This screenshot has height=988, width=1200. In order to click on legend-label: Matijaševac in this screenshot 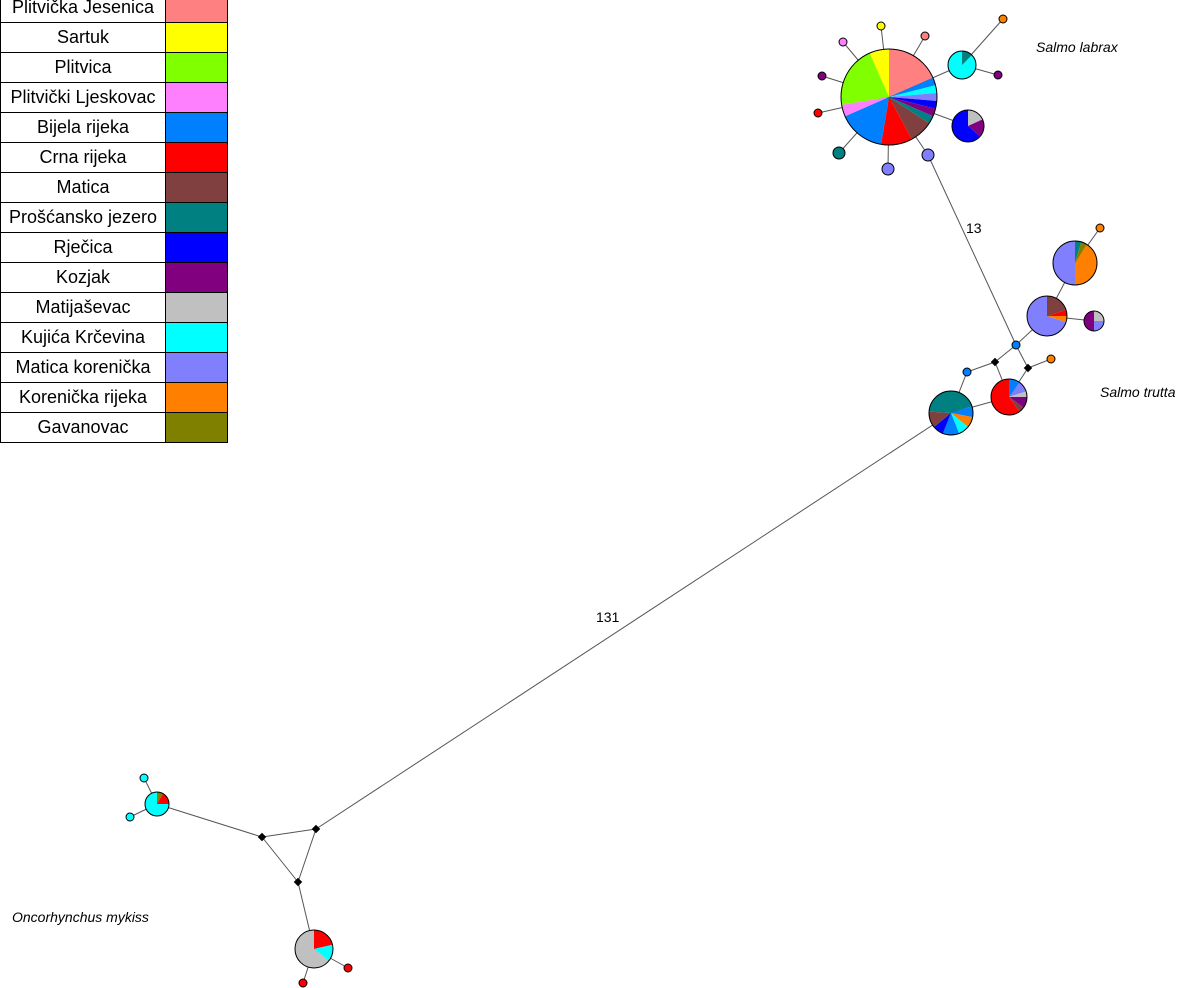, I will do `click(83, 307)`.